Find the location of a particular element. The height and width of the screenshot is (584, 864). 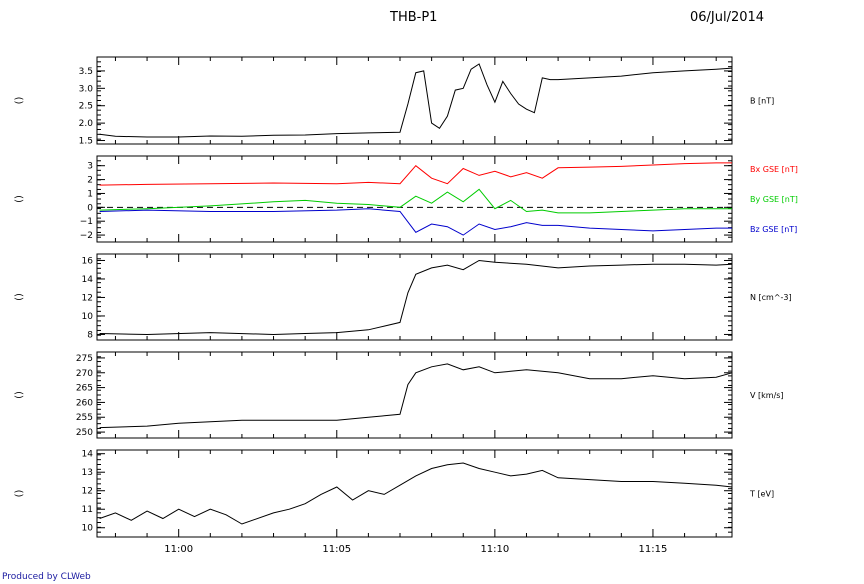

y-tick-label: 11 is located at coordinates (87, 510).